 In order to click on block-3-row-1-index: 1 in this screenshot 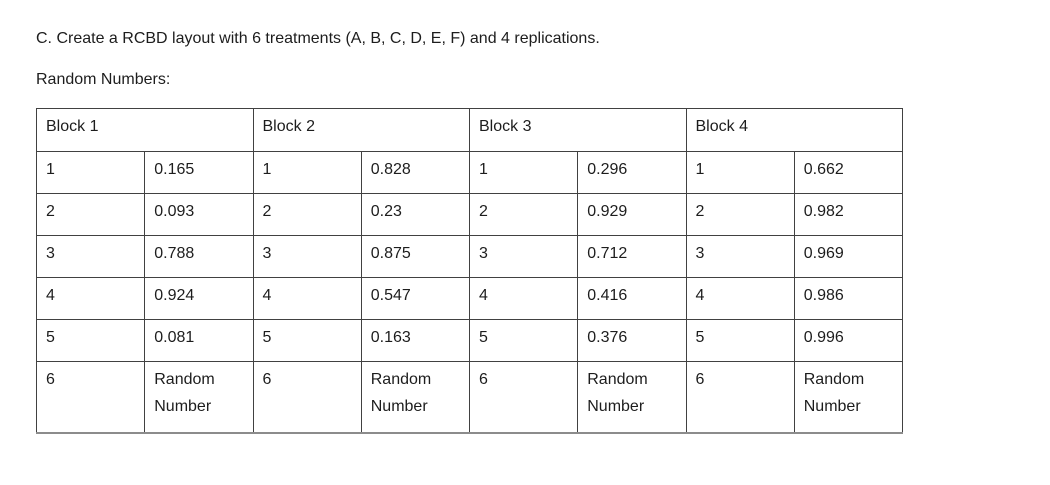, I will do `click(523, 172)`.